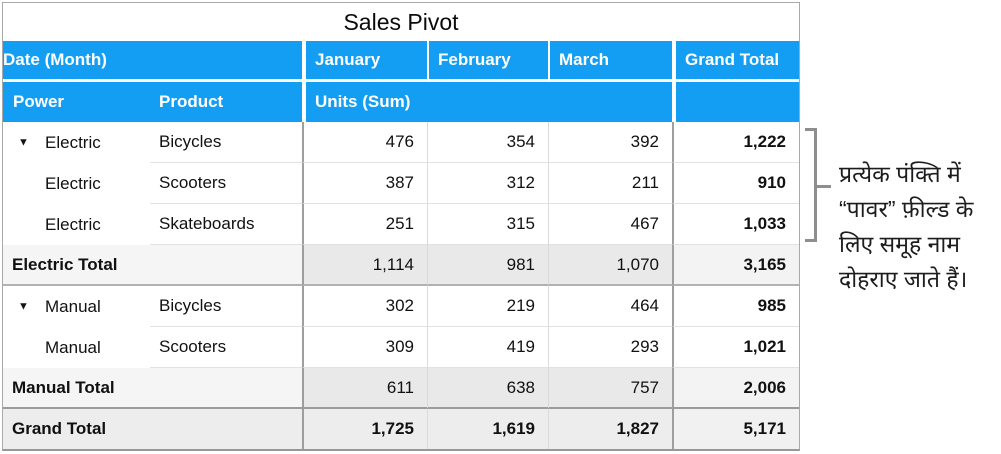 The width and height of the screenshot is (1001, 454). I want to click on header-february: February, so click(487, 61).